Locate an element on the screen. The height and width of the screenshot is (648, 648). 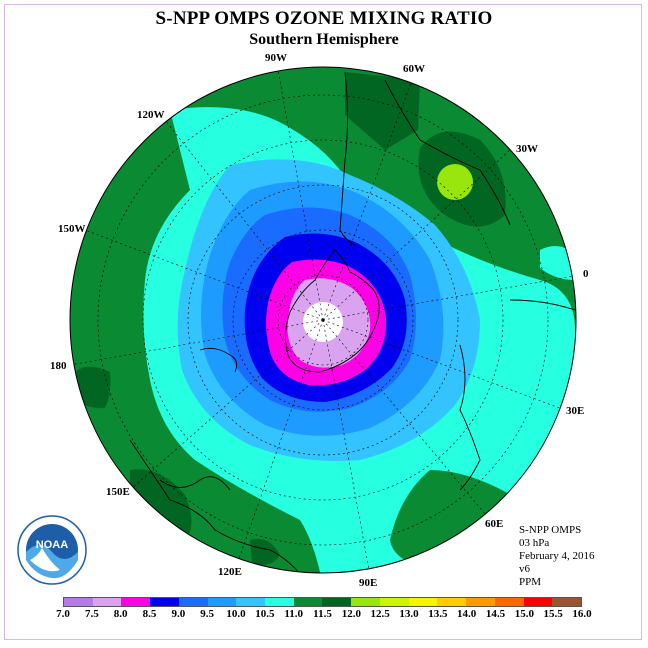
africa-coast is located at coordinates (470, 417).